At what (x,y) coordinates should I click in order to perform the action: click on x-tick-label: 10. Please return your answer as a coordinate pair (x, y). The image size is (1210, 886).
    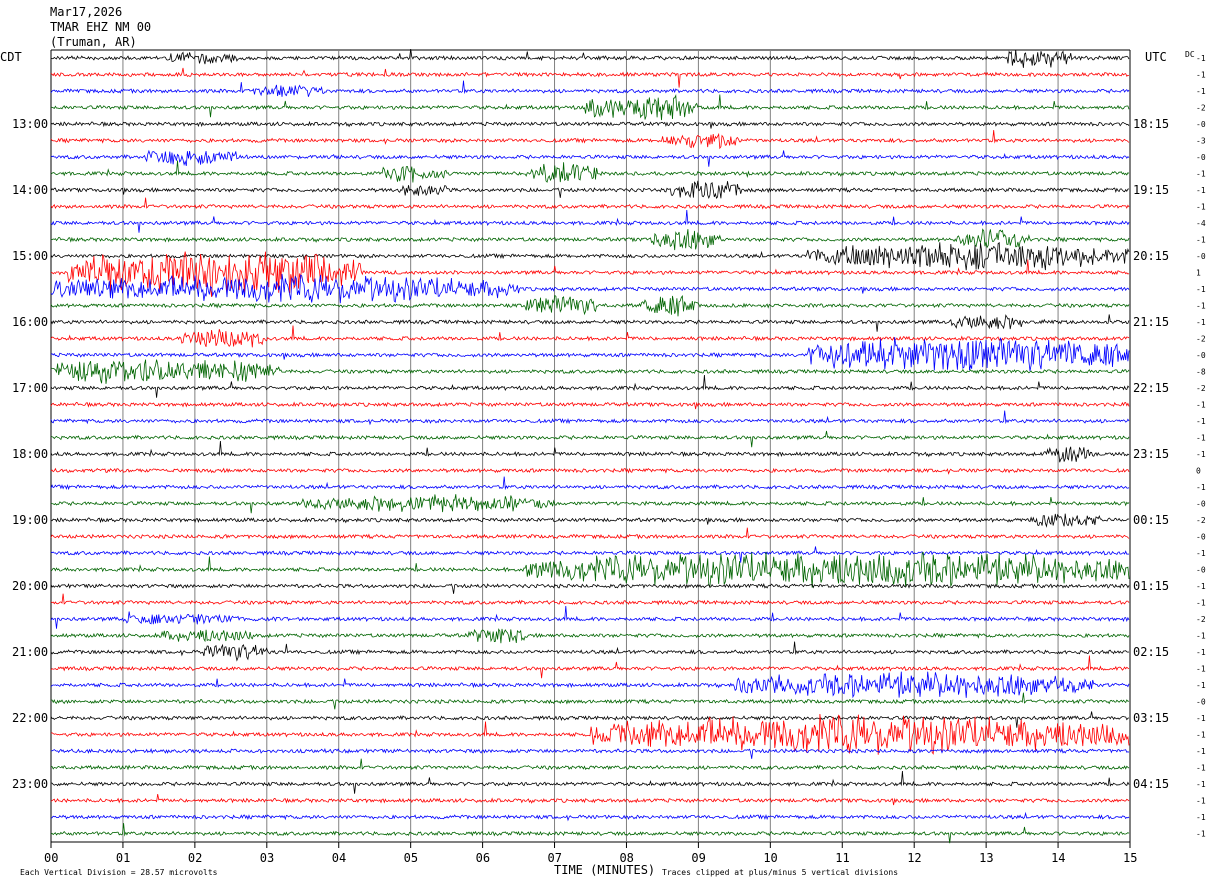
    Looking at the image, I should click on (770, 858).